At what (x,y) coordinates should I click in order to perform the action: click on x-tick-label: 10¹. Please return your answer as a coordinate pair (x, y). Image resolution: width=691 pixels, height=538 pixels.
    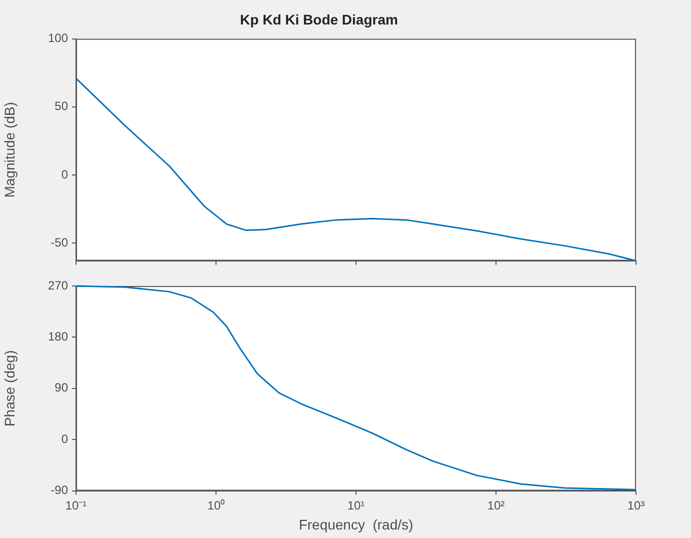
    Looking at the image, I should click on (356, 505).